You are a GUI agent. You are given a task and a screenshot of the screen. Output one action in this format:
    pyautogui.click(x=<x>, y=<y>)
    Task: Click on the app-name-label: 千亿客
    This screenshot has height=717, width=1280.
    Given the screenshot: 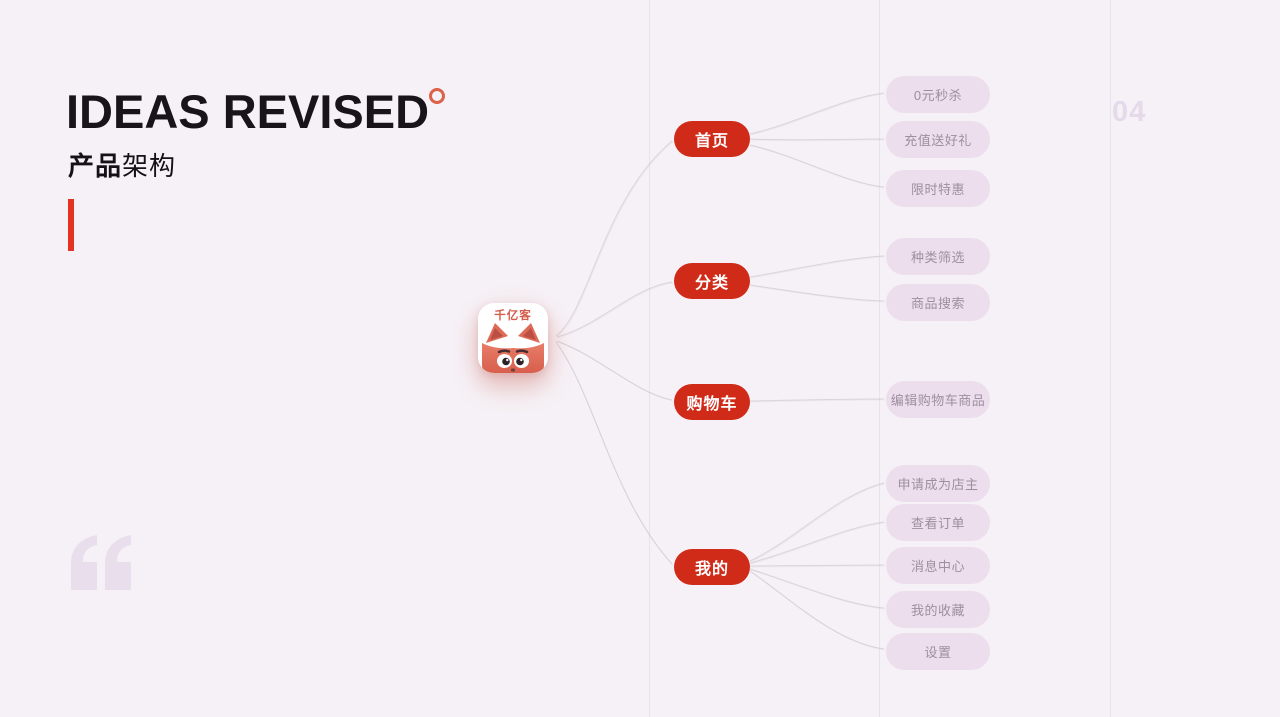 What is the action you would take?
    pyautogui.click(x=513, y=316)
    